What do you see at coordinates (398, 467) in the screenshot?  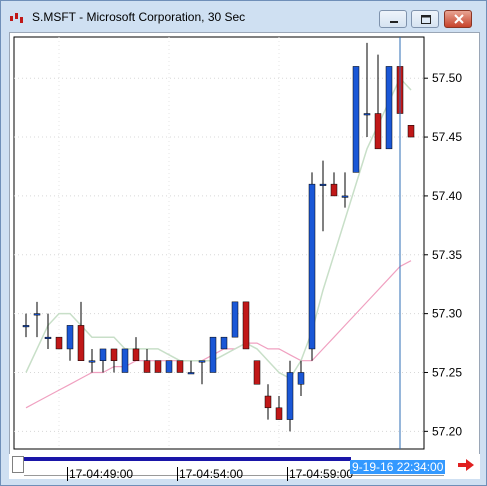 I see `cursor-time-label: 9-19-16 22:34:00` at bounding box center [398, 467].